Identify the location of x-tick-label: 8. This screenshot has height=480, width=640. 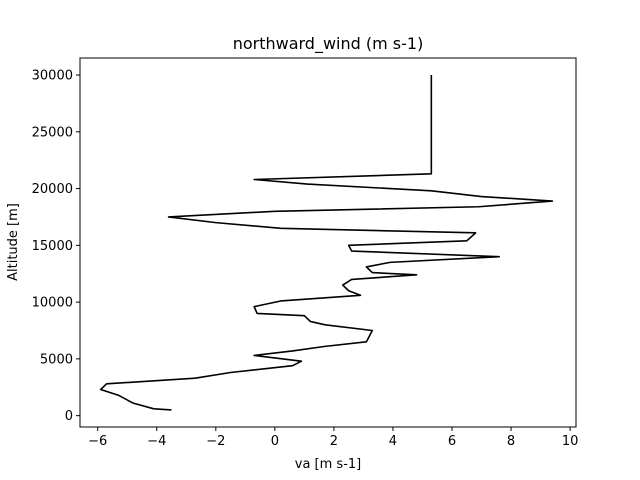
(511, 441).